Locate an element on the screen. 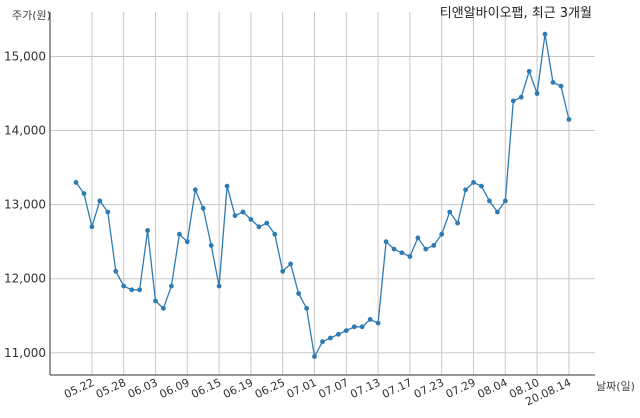  x-tick-label: 05.22 is located at coordinates (79, 388).